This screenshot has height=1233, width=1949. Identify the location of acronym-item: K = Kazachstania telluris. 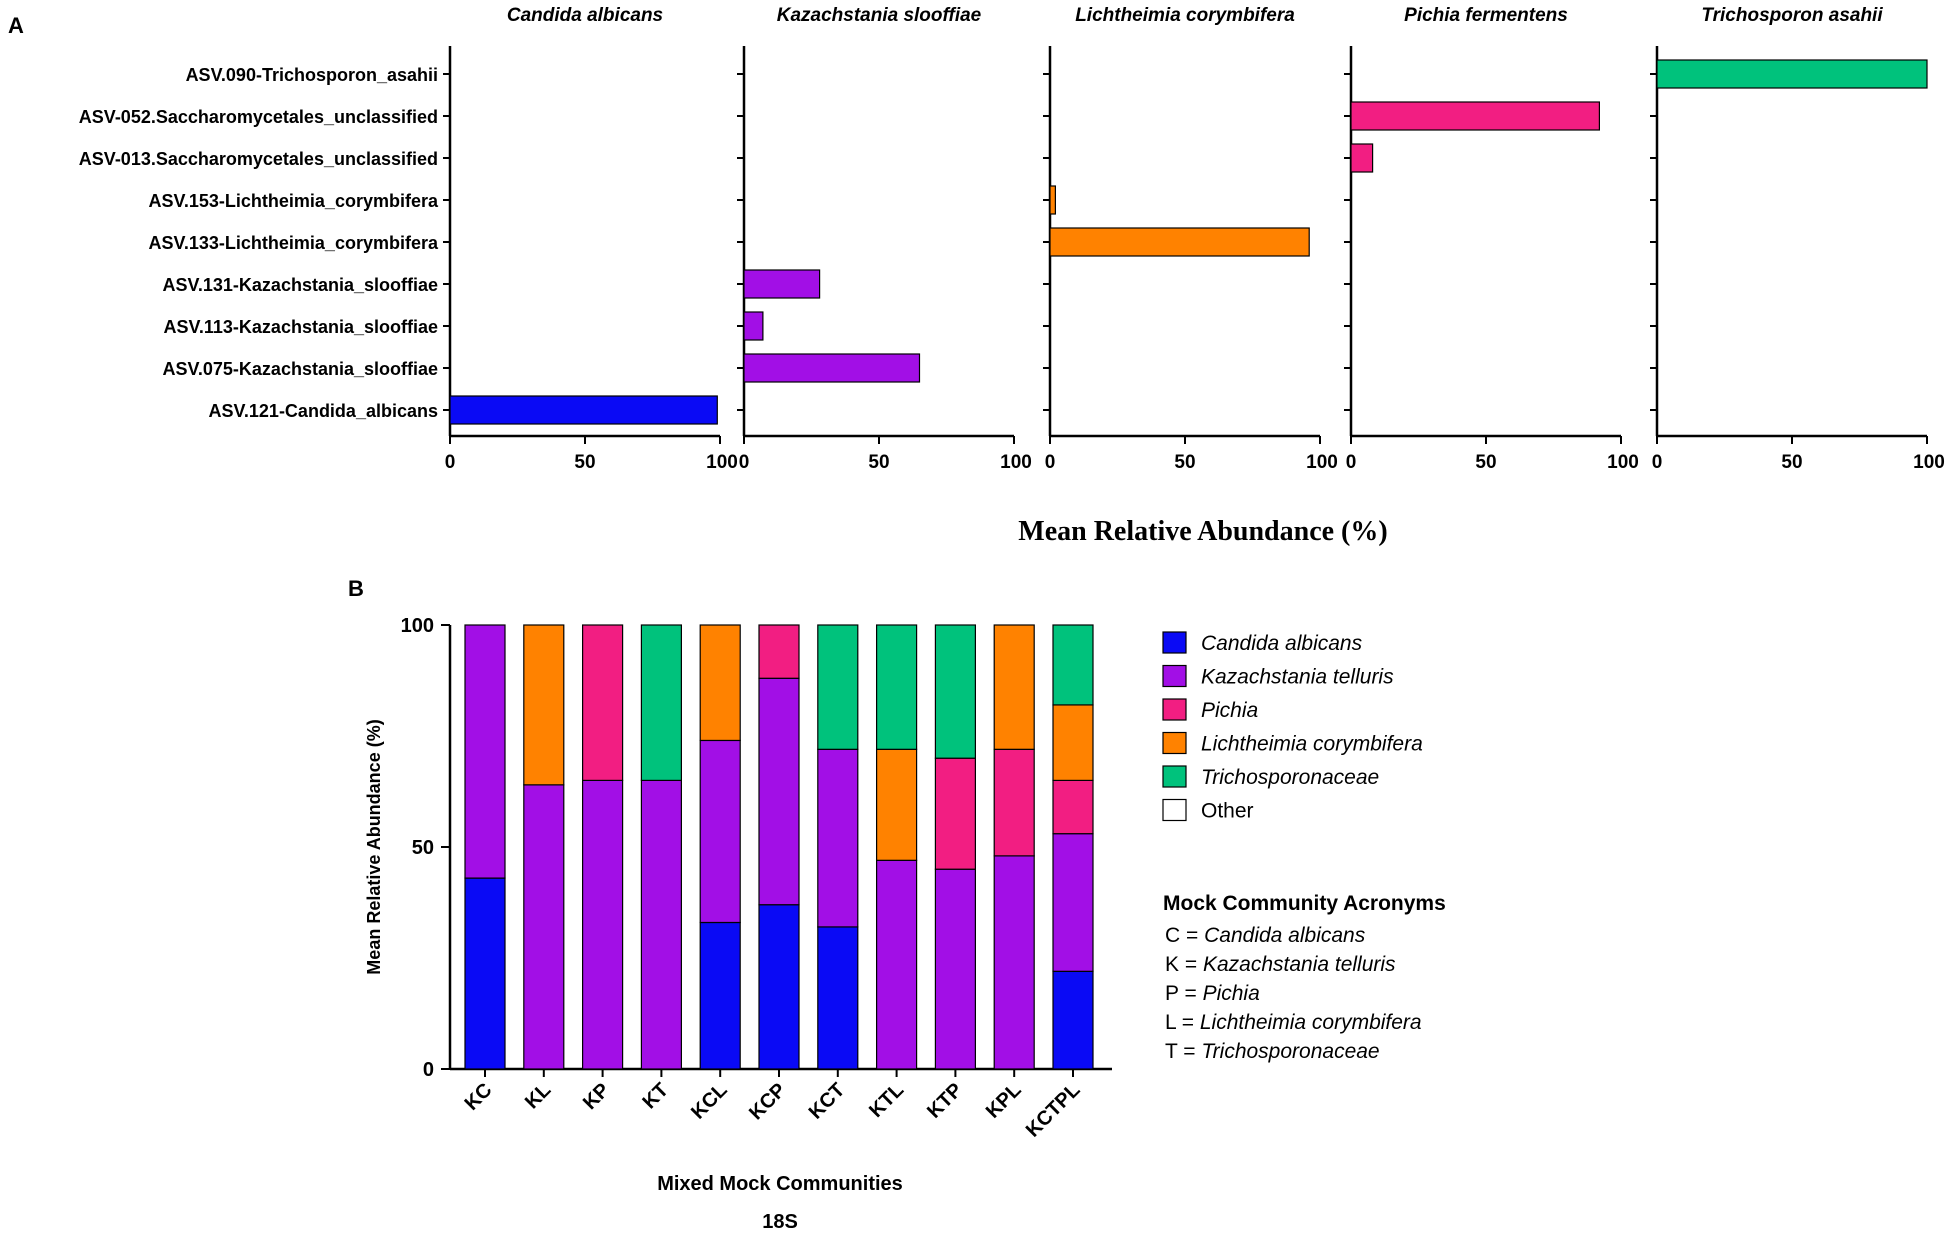
(1280, 964).